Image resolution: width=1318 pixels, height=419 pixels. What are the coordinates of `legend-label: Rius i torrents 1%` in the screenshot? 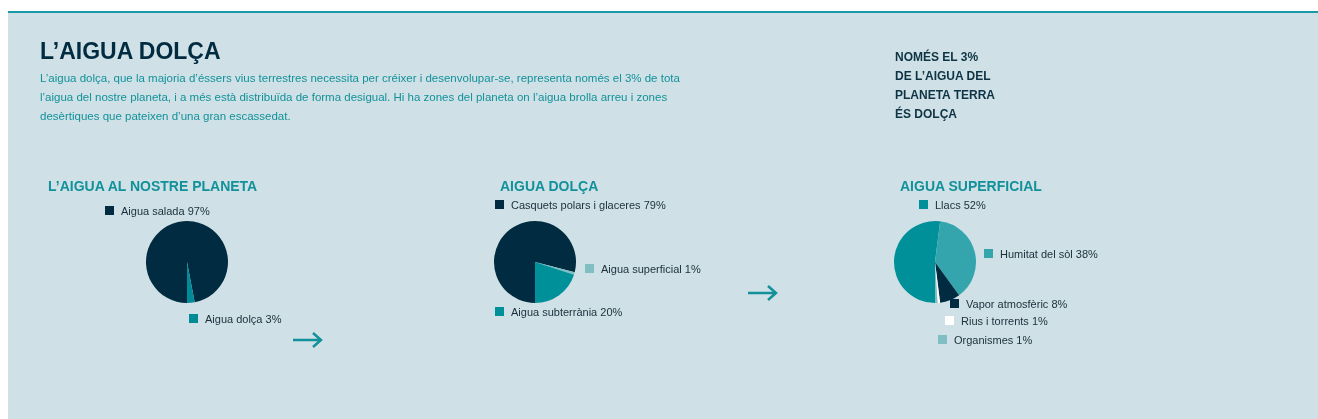 It's located at (1005, 320).